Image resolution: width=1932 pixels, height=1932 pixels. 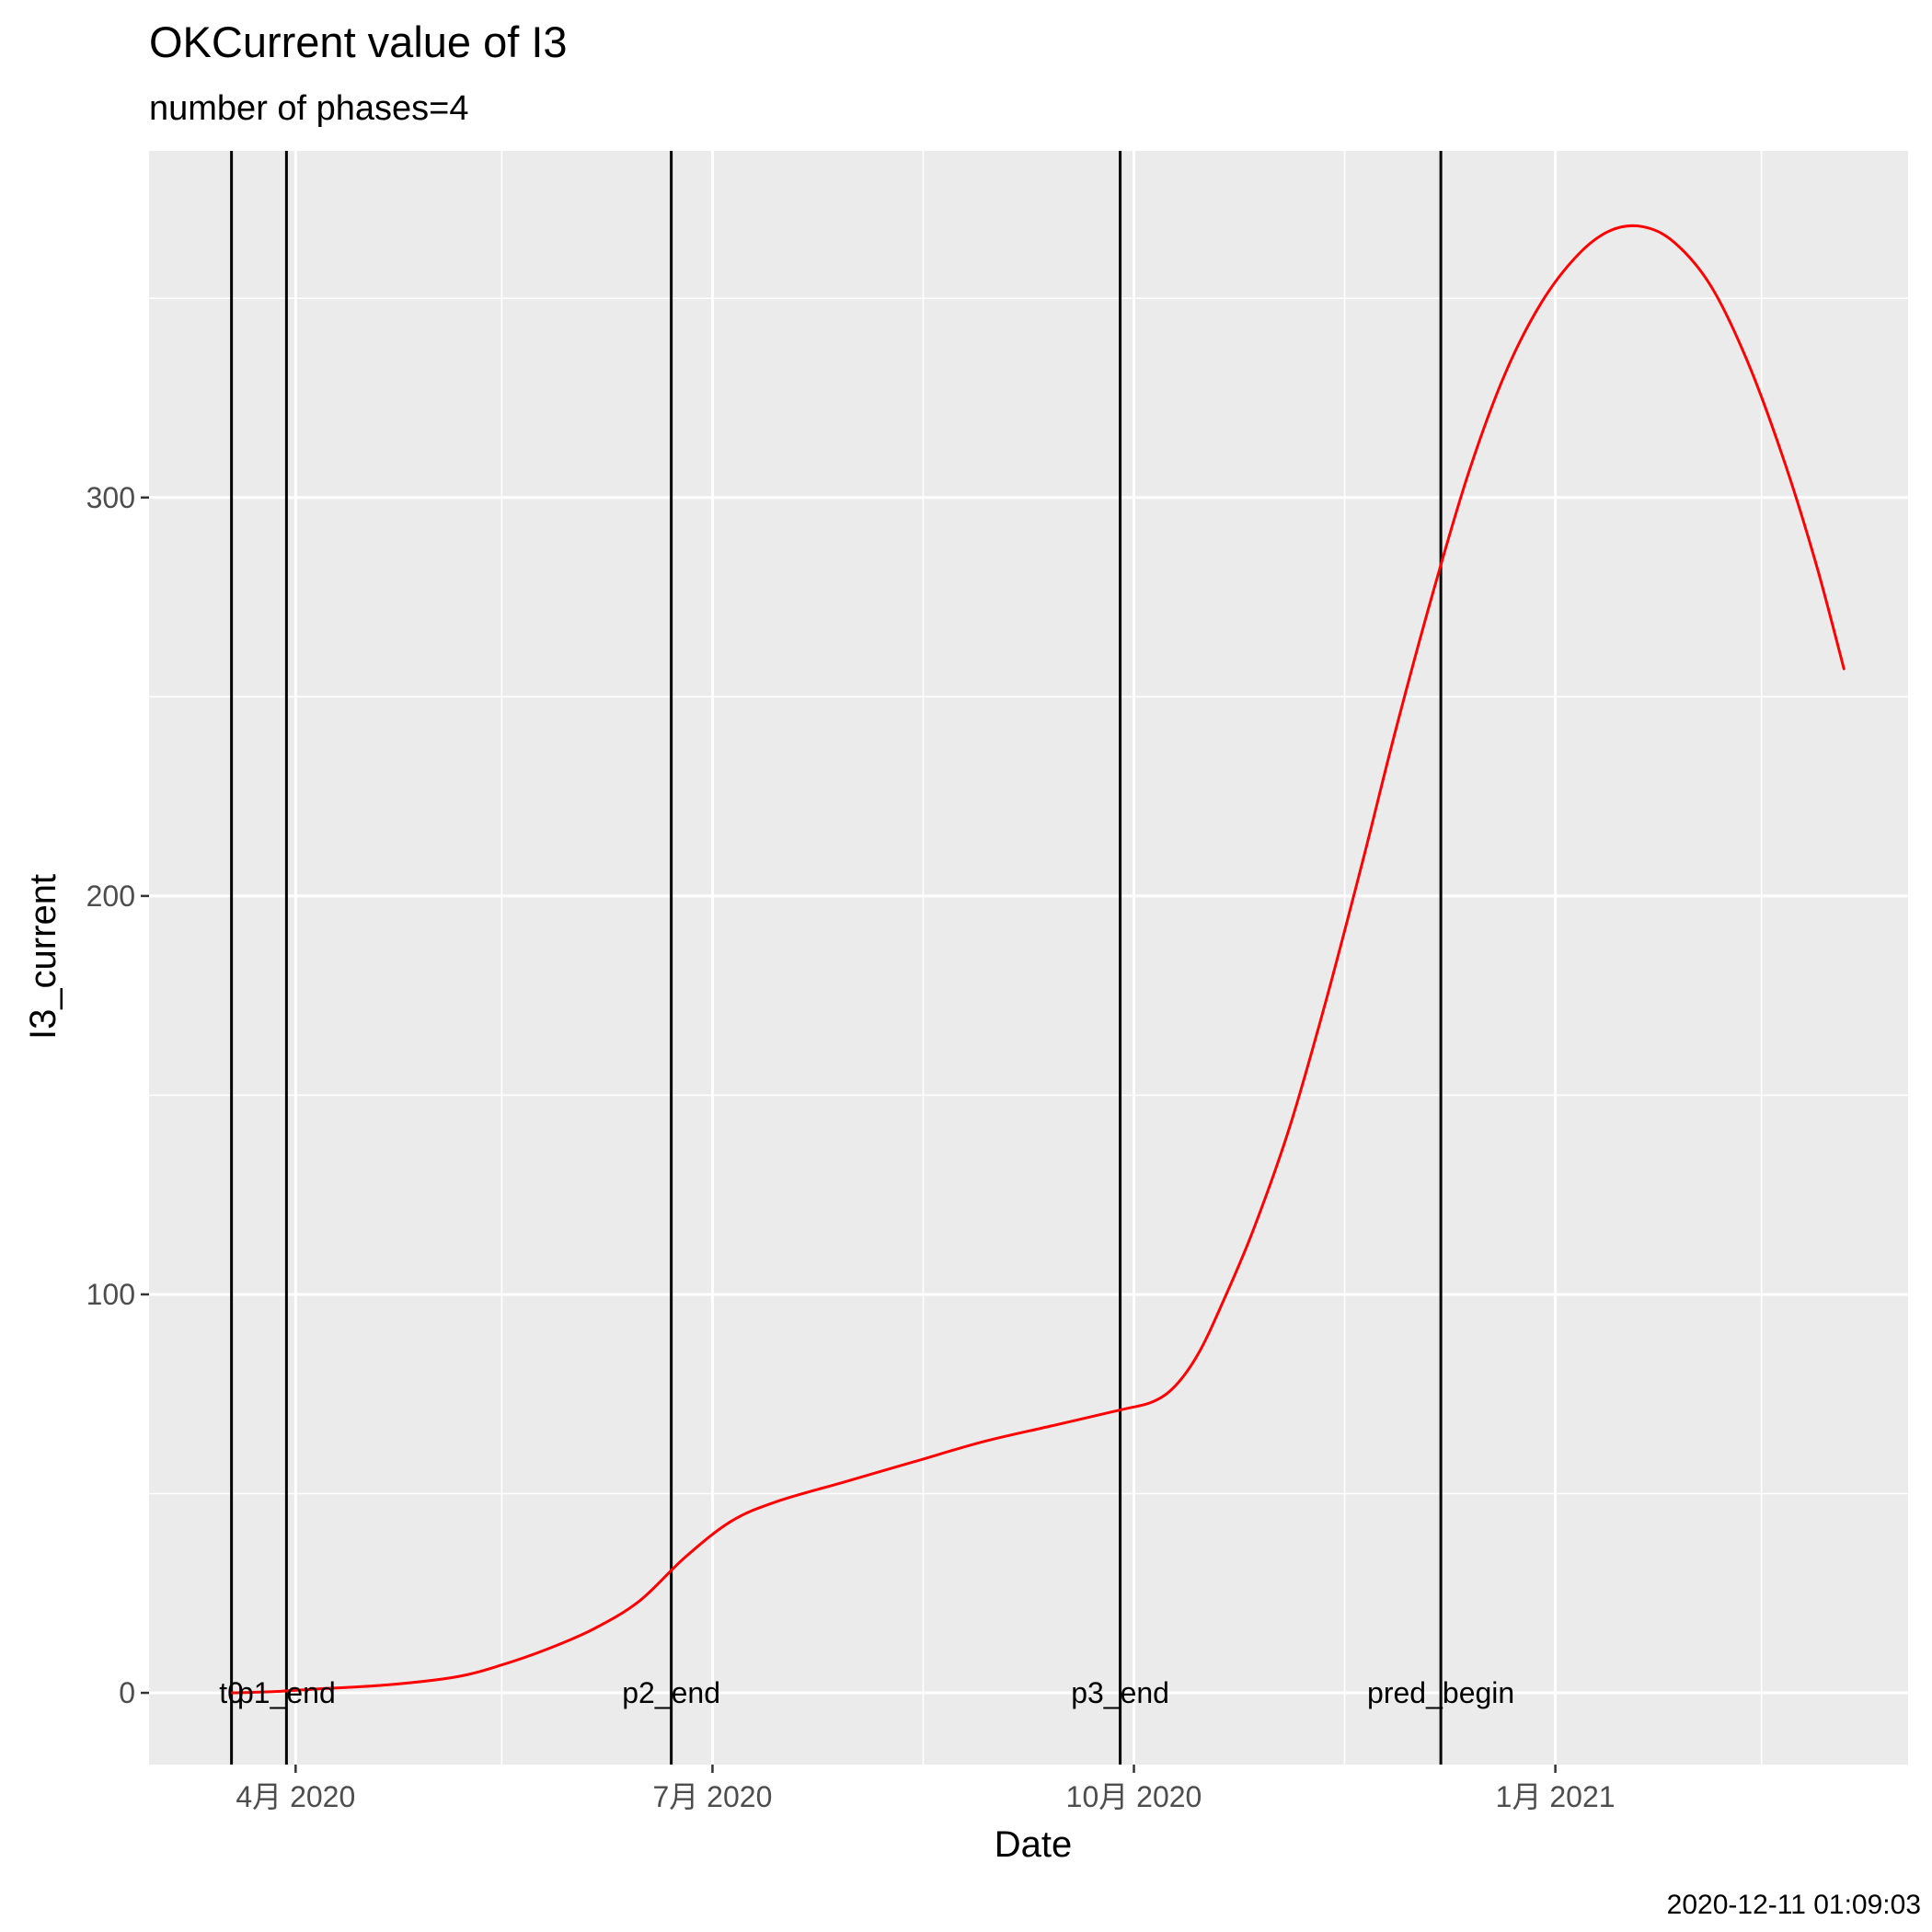 I want to click on y-tick-label: 100, so click(x=110, y=1294).